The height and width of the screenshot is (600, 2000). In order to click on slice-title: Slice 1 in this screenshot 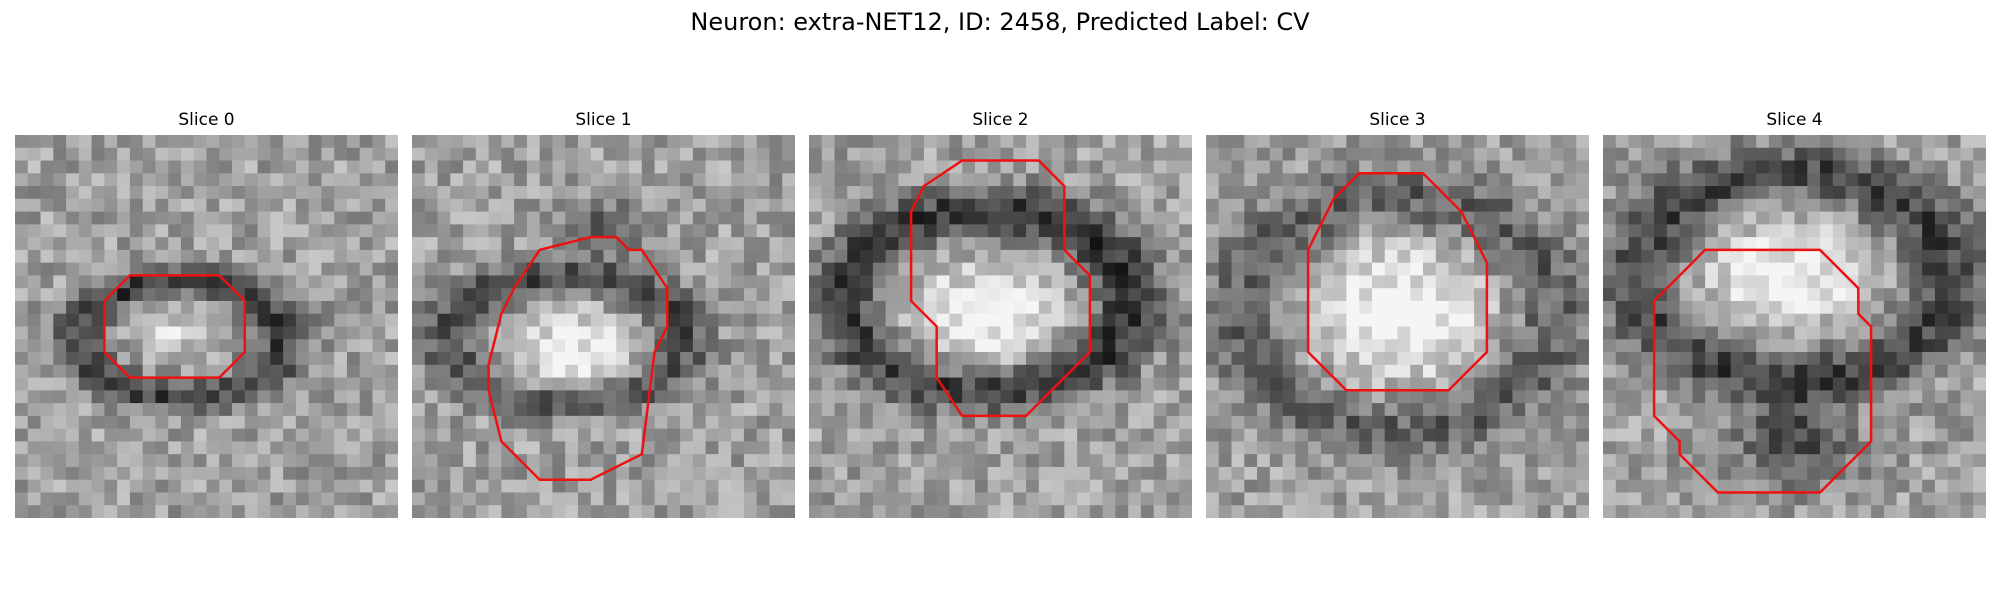, I will do `click(603, 120)`.